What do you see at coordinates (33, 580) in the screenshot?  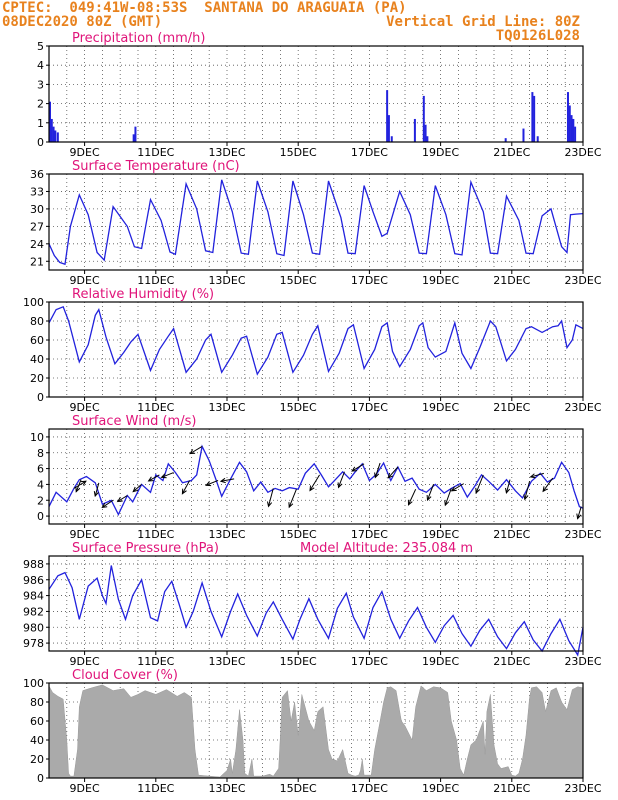 I see `panel-5-ytick-label: 986` at bounding box center [33, 580].